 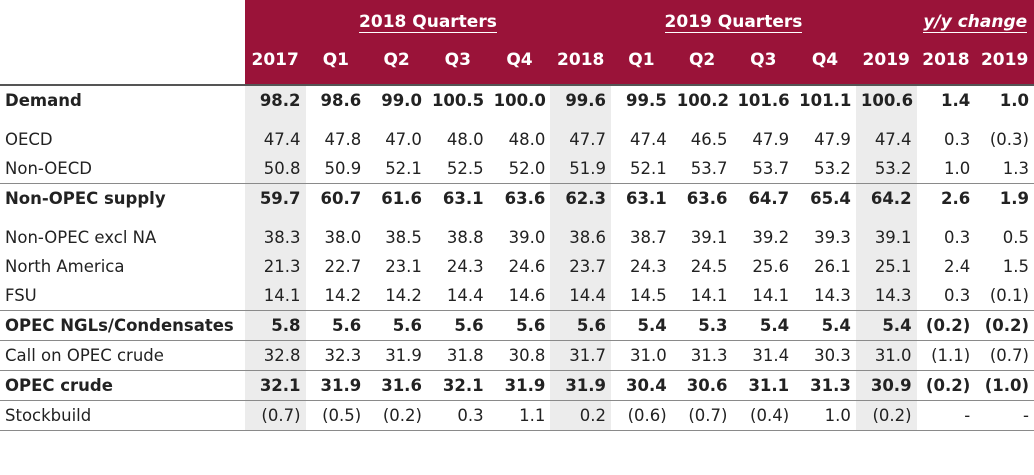 What do you see at coordinates (1015, 266) in the screenshot?
I see `value-cell: 1.5` at bounding box center [1015, 266].